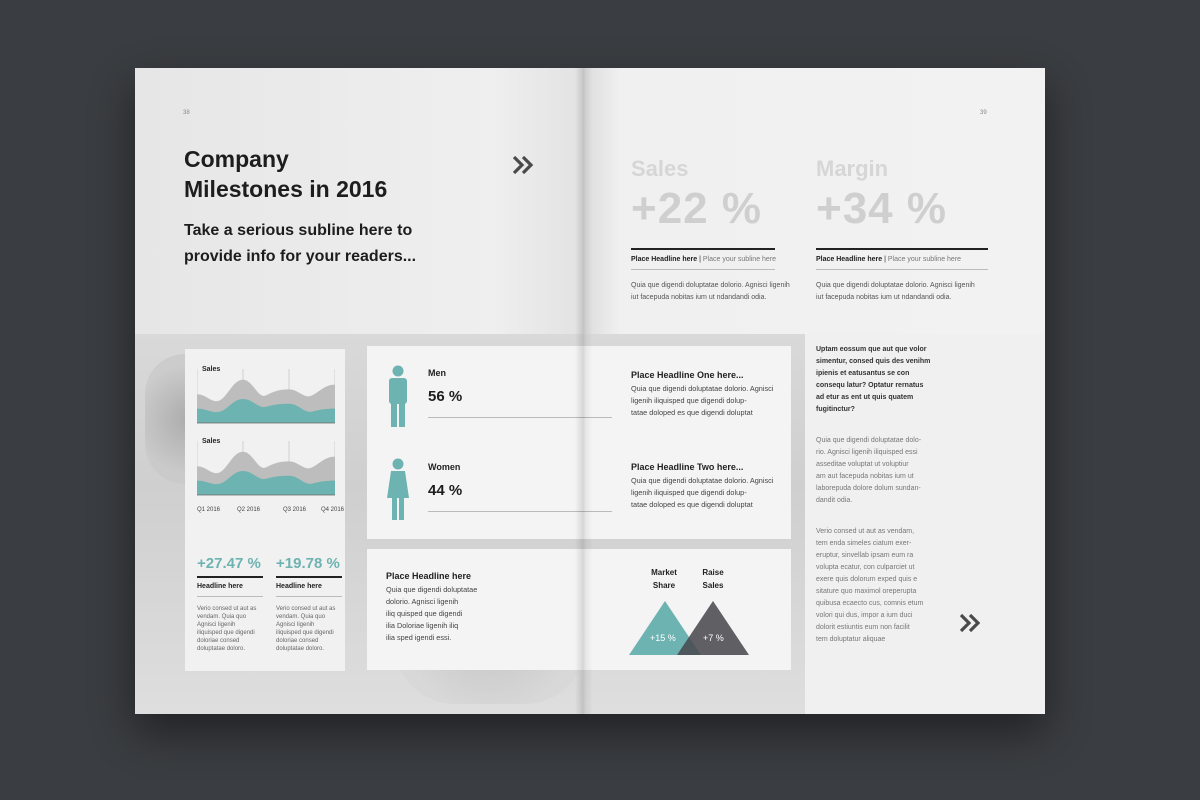 The height and width of the screenshot is (800, 1200). I want to click on women-label: Women, so click(444, 467).